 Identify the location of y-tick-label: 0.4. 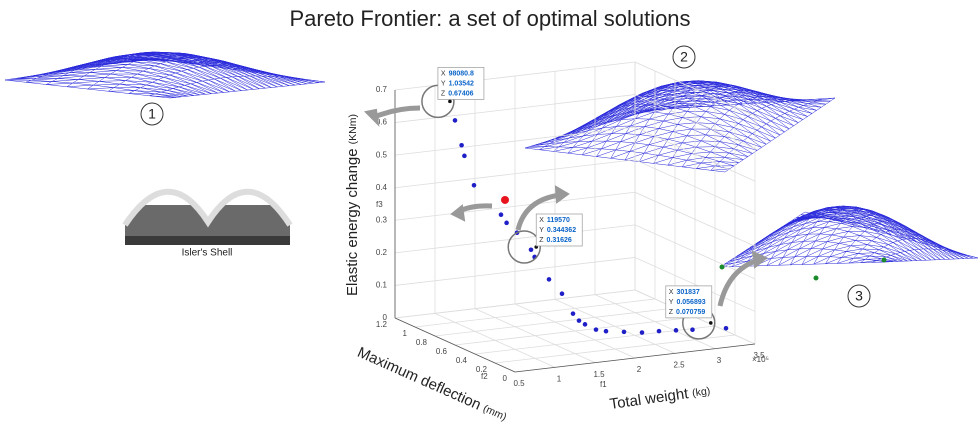
(462, 360).